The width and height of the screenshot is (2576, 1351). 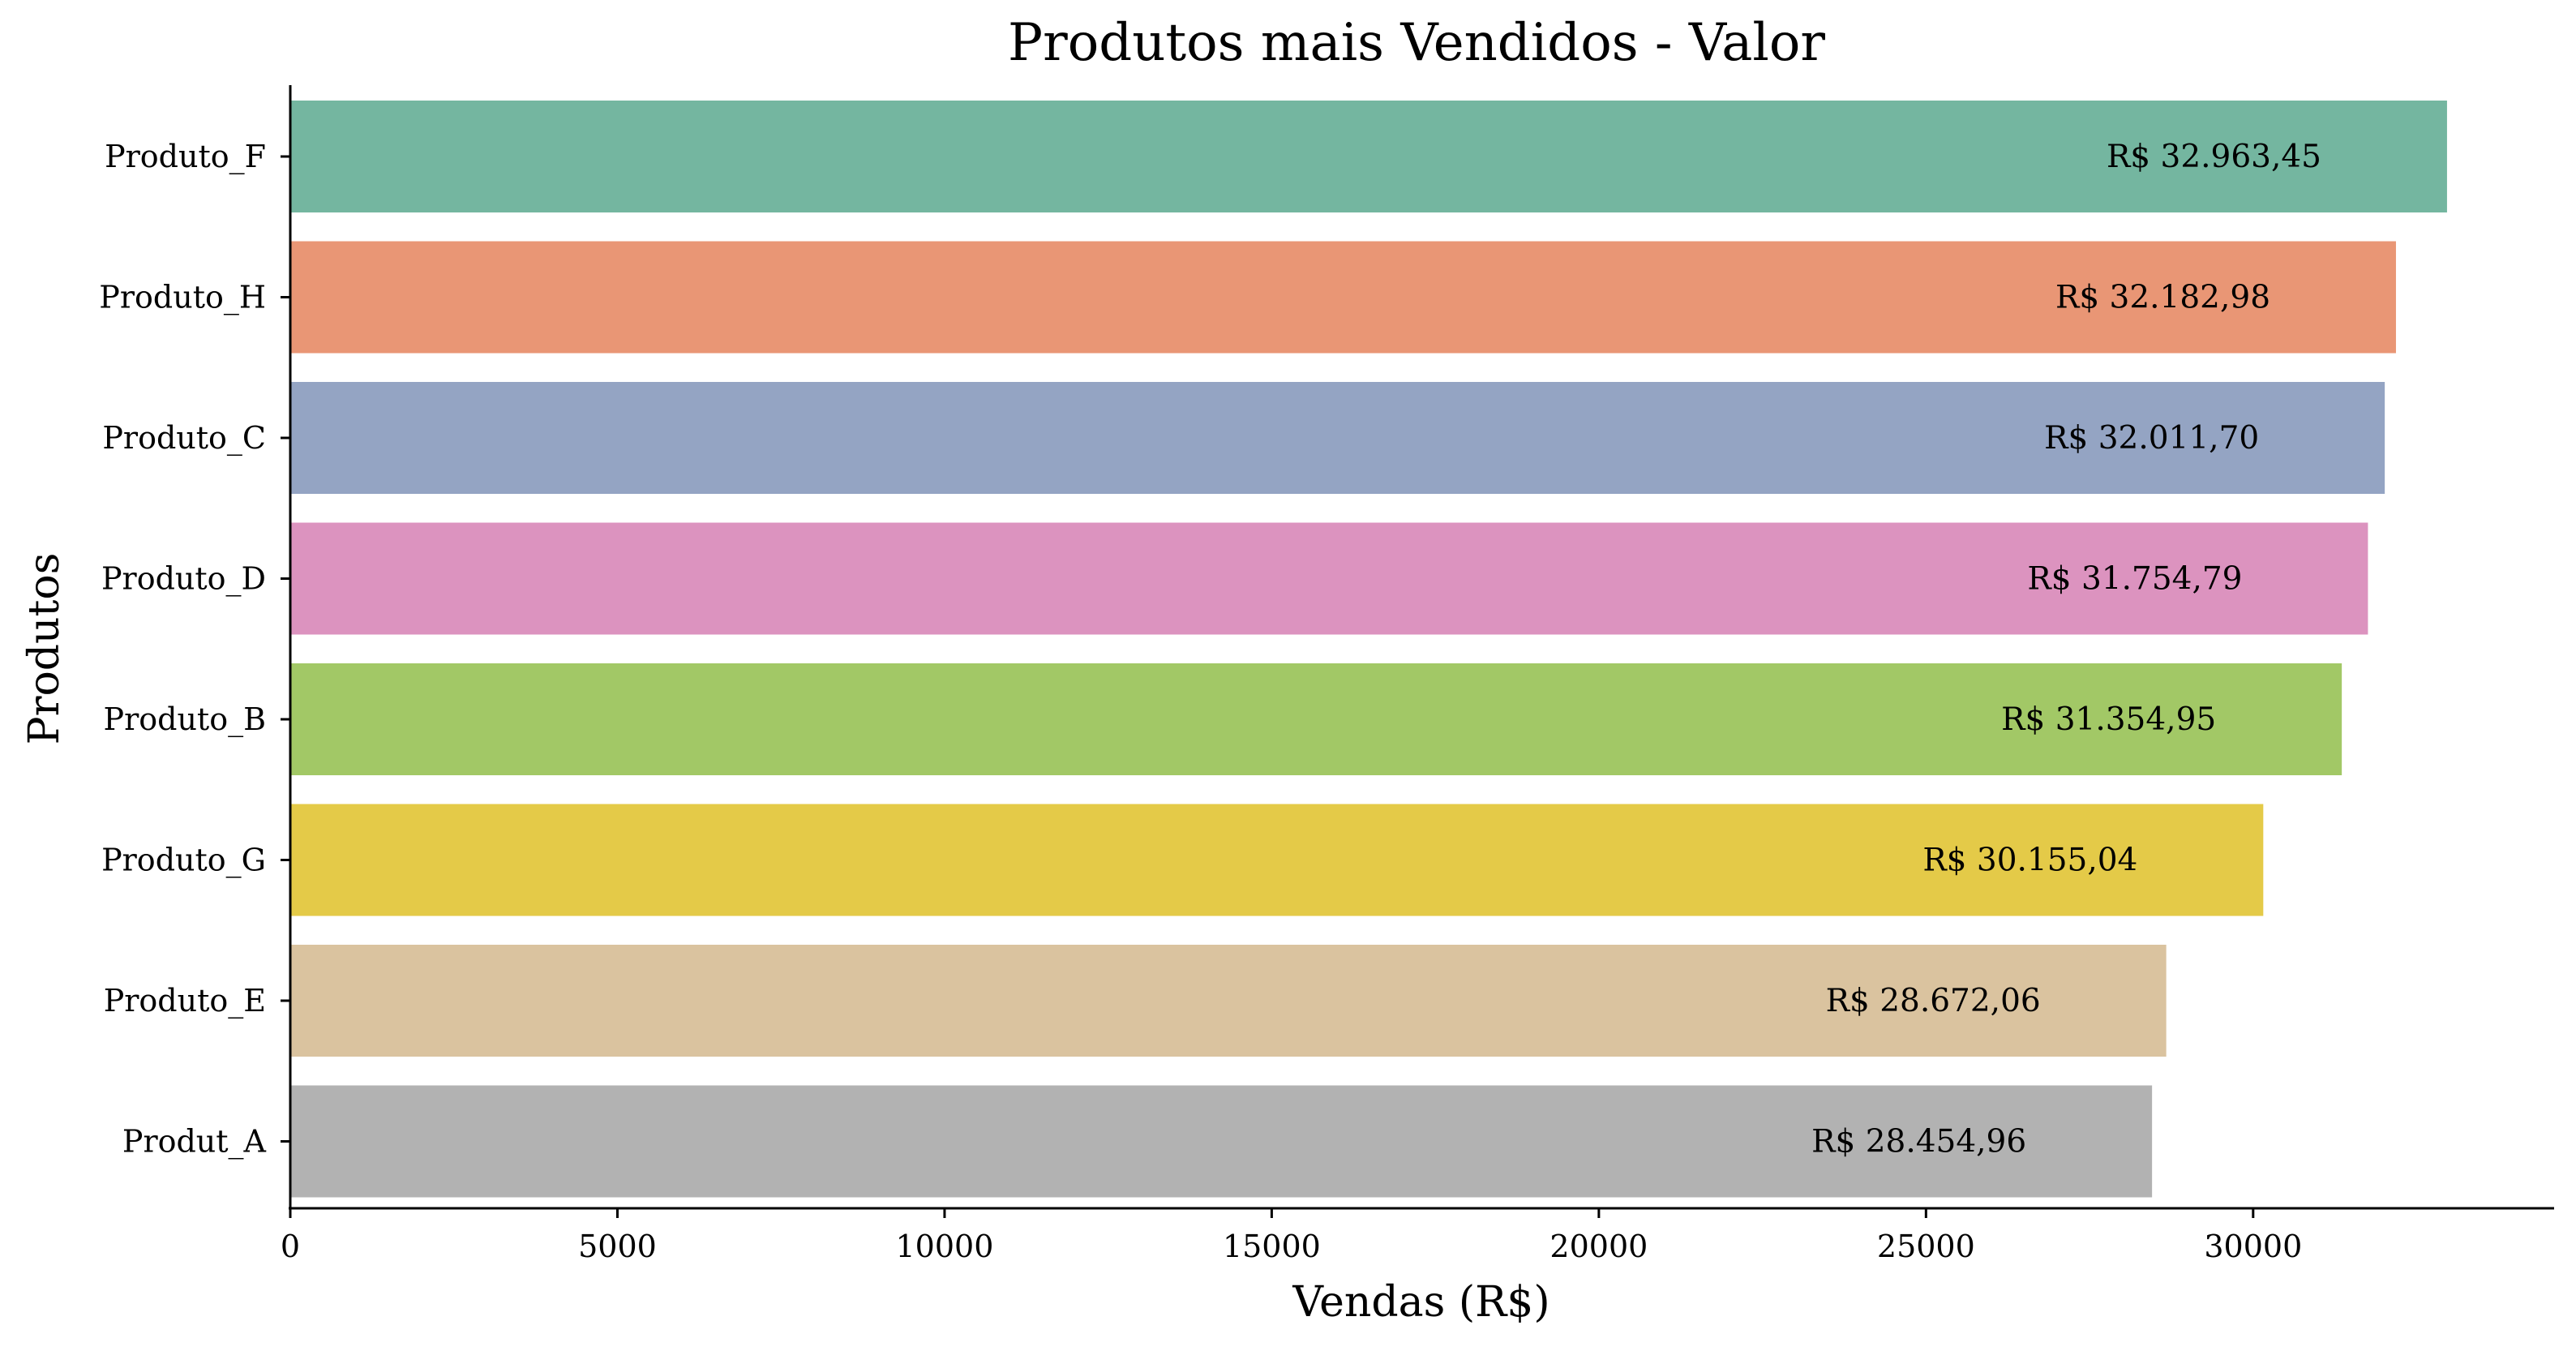 I want to click on bar-produto_b, so click(x=1316, y=719).